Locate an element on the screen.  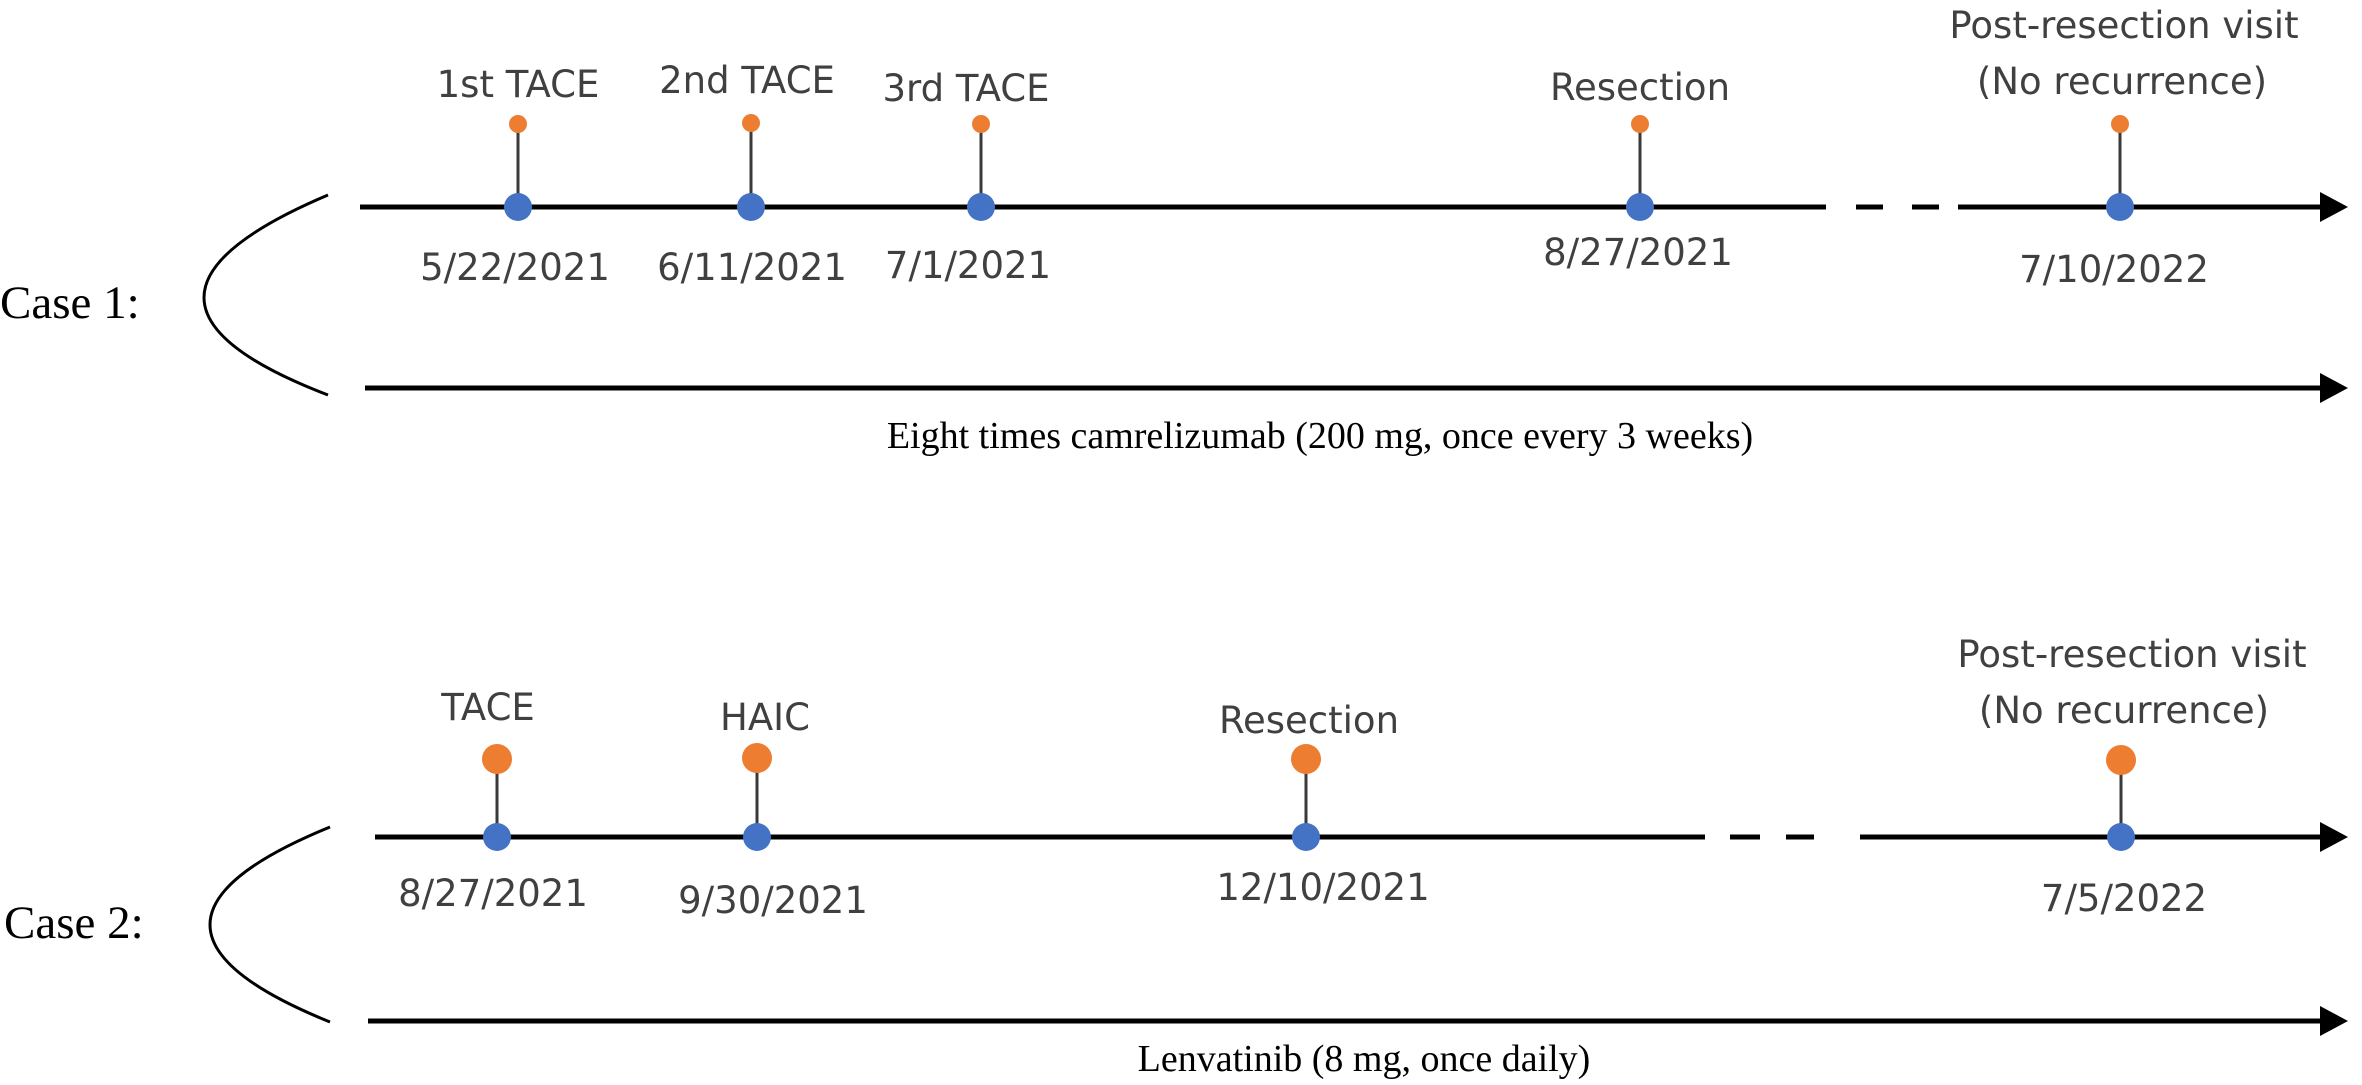
case-1-event-4: Resection 8/27/2021 is located at coordinates (1638, 170).